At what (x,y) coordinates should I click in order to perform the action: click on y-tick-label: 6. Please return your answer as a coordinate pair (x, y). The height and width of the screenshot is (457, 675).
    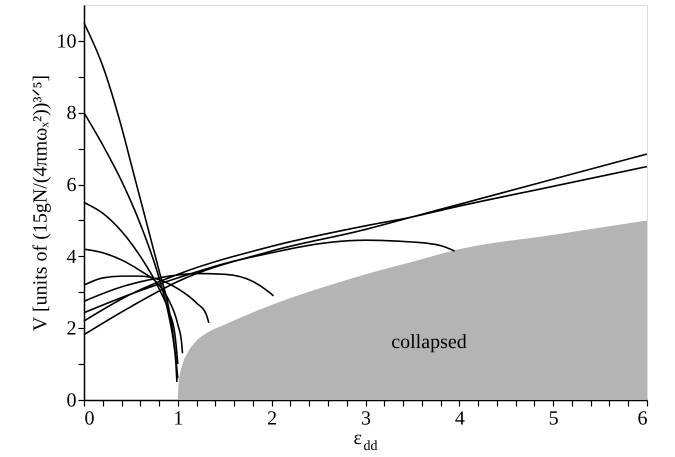
    Looking at the image, I should click on (71, 185).